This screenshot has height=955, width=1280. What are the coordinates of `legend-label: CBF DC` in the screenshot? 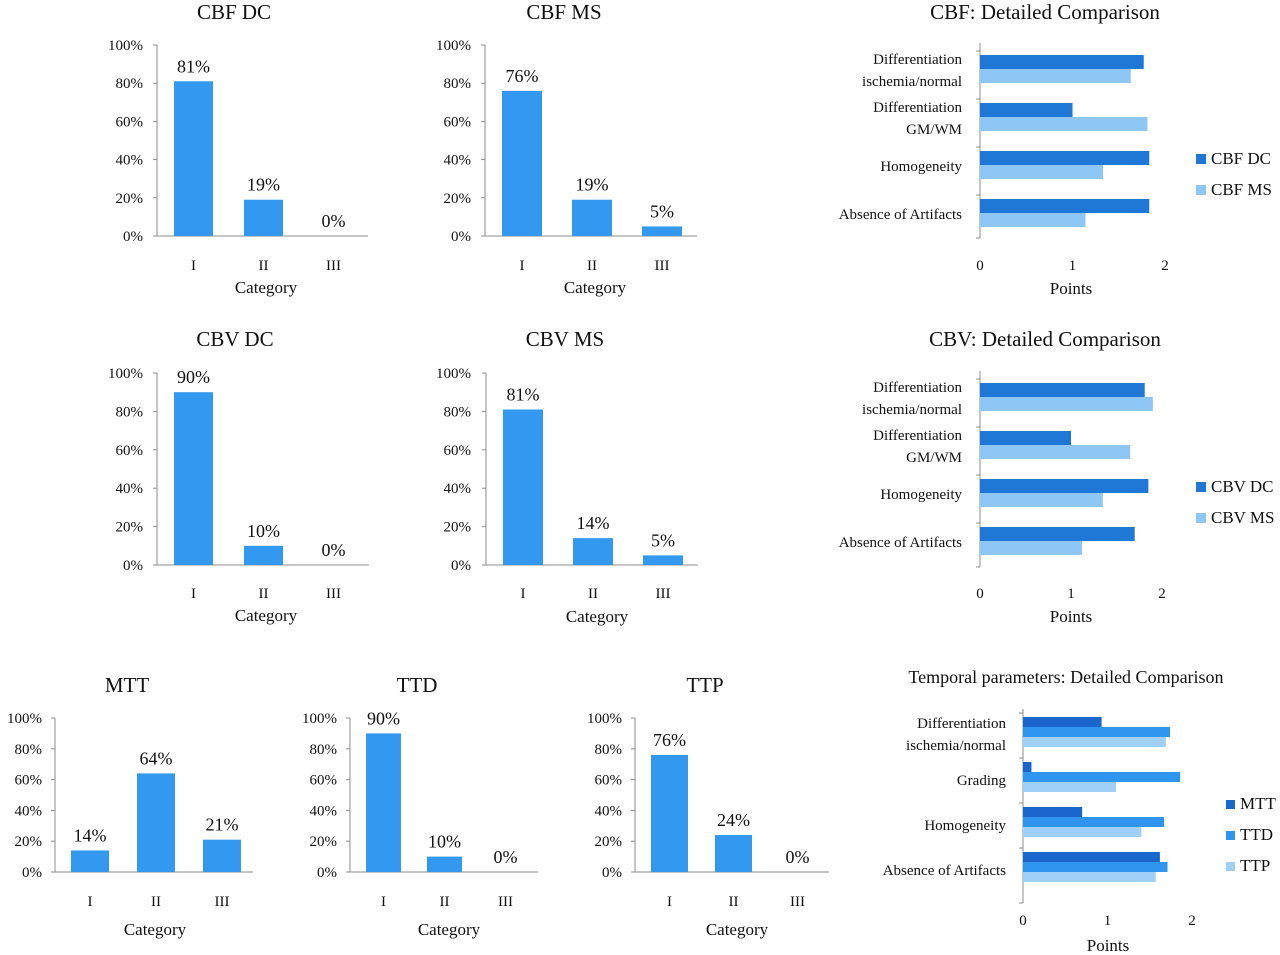 It's located at (1241, 158).